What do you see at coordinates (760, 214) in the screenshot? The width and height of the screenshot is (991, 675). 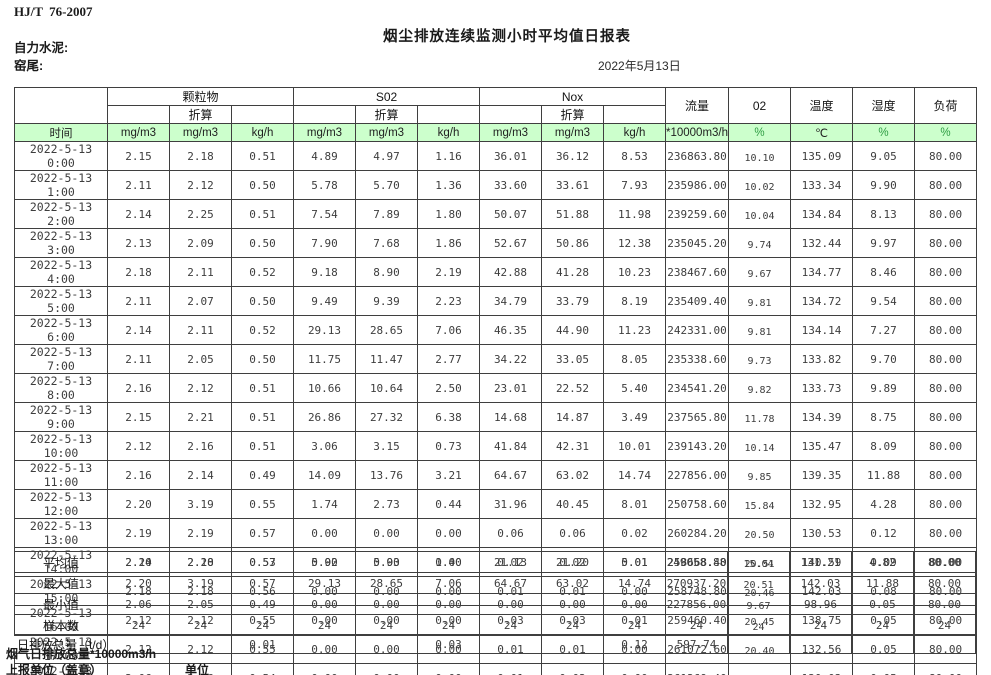 I see `value-cell: 10.04` at bounding box center [760, 214].